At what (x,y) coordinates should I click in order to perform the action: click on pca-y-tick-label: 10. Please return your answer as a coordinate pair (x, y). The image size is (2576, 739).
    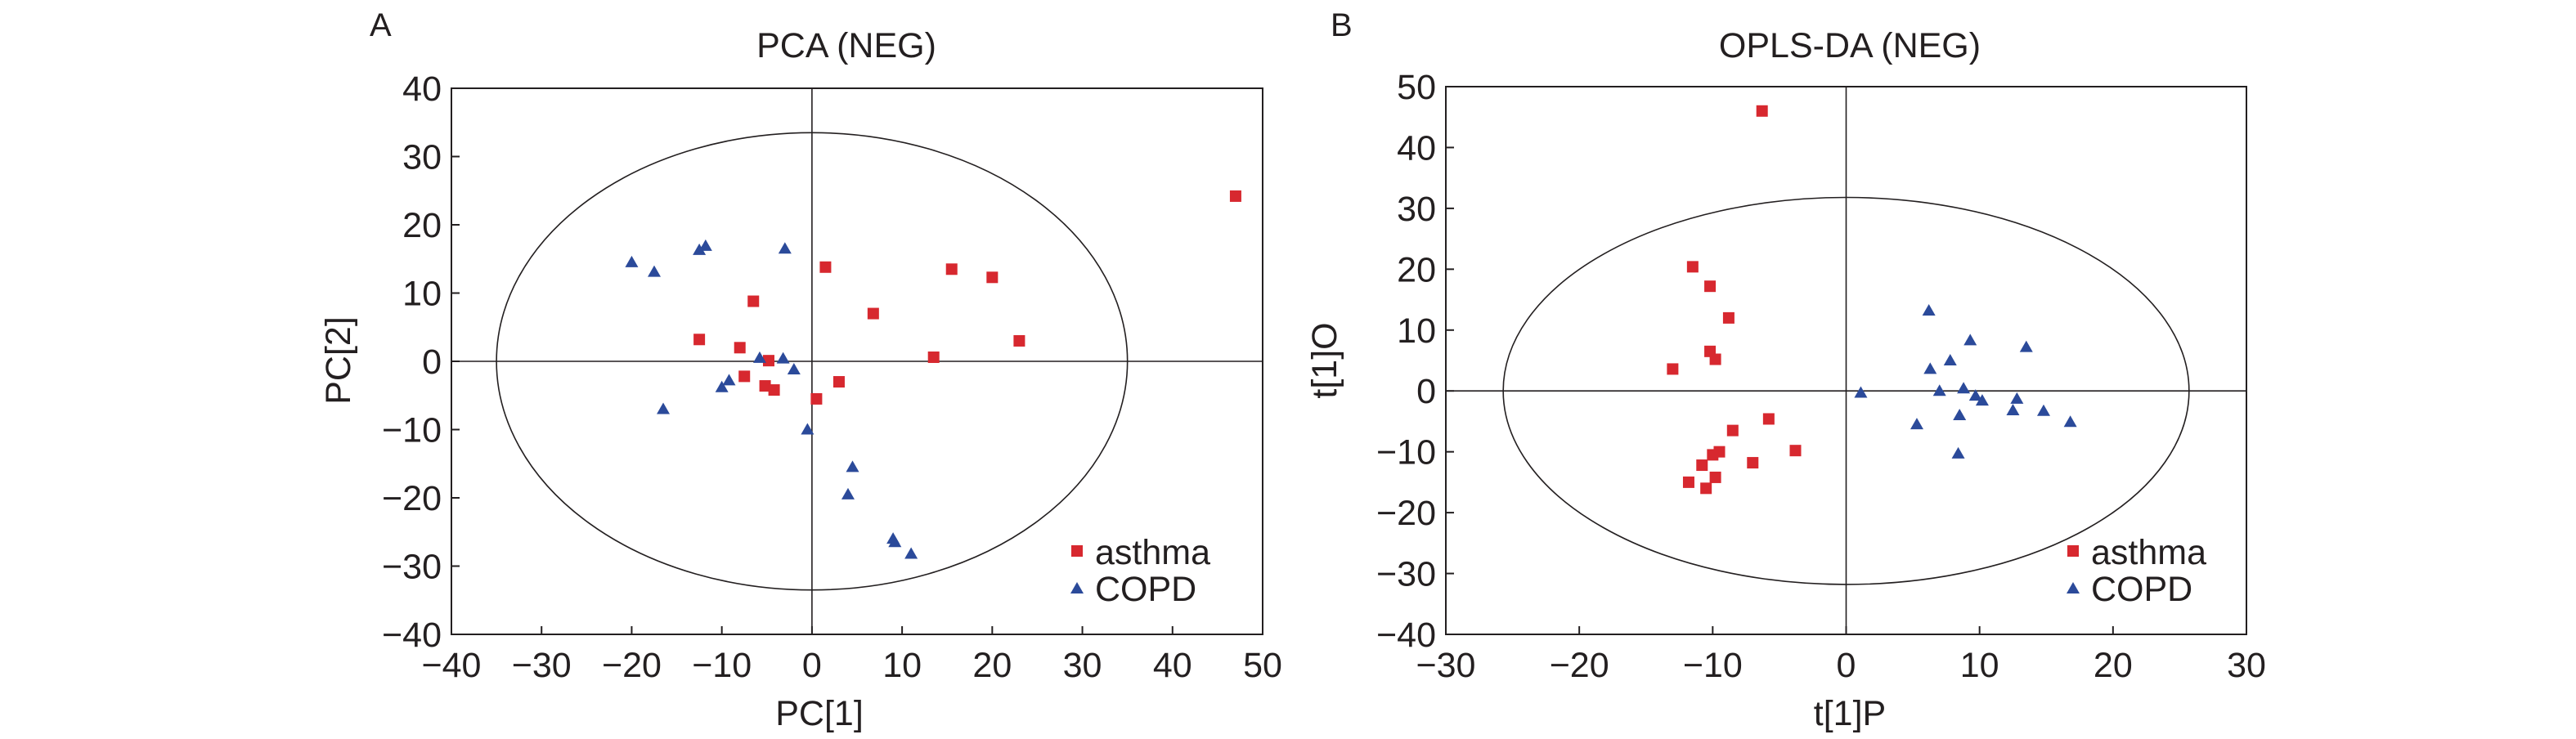
    Looking at the image, I should click on (422, 295).